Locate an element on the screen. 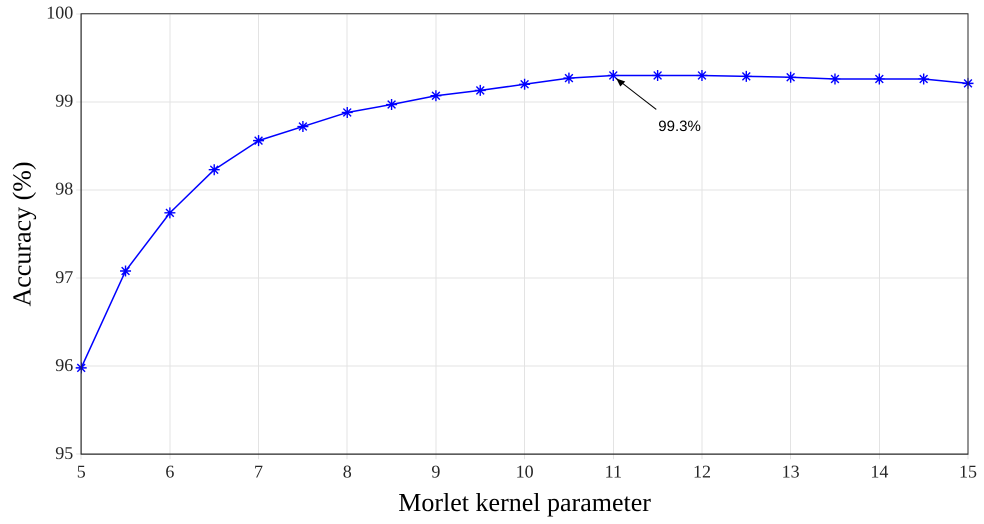 This screenshot has height=524, width=984. y-tick-label: 98 is located at coordinates (64, 188).